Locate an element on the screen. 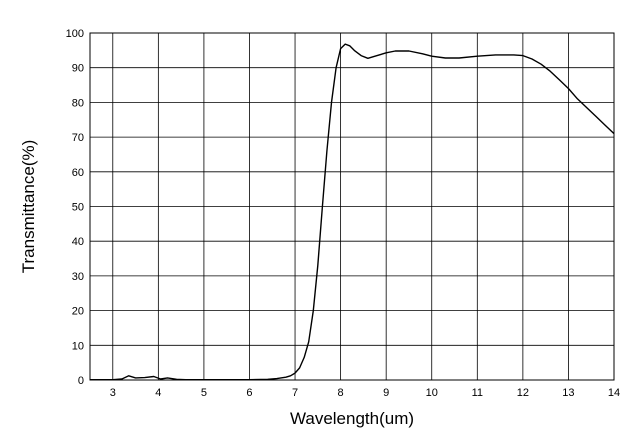  y-tick-label: 90 is located at coordinates (78, 69).